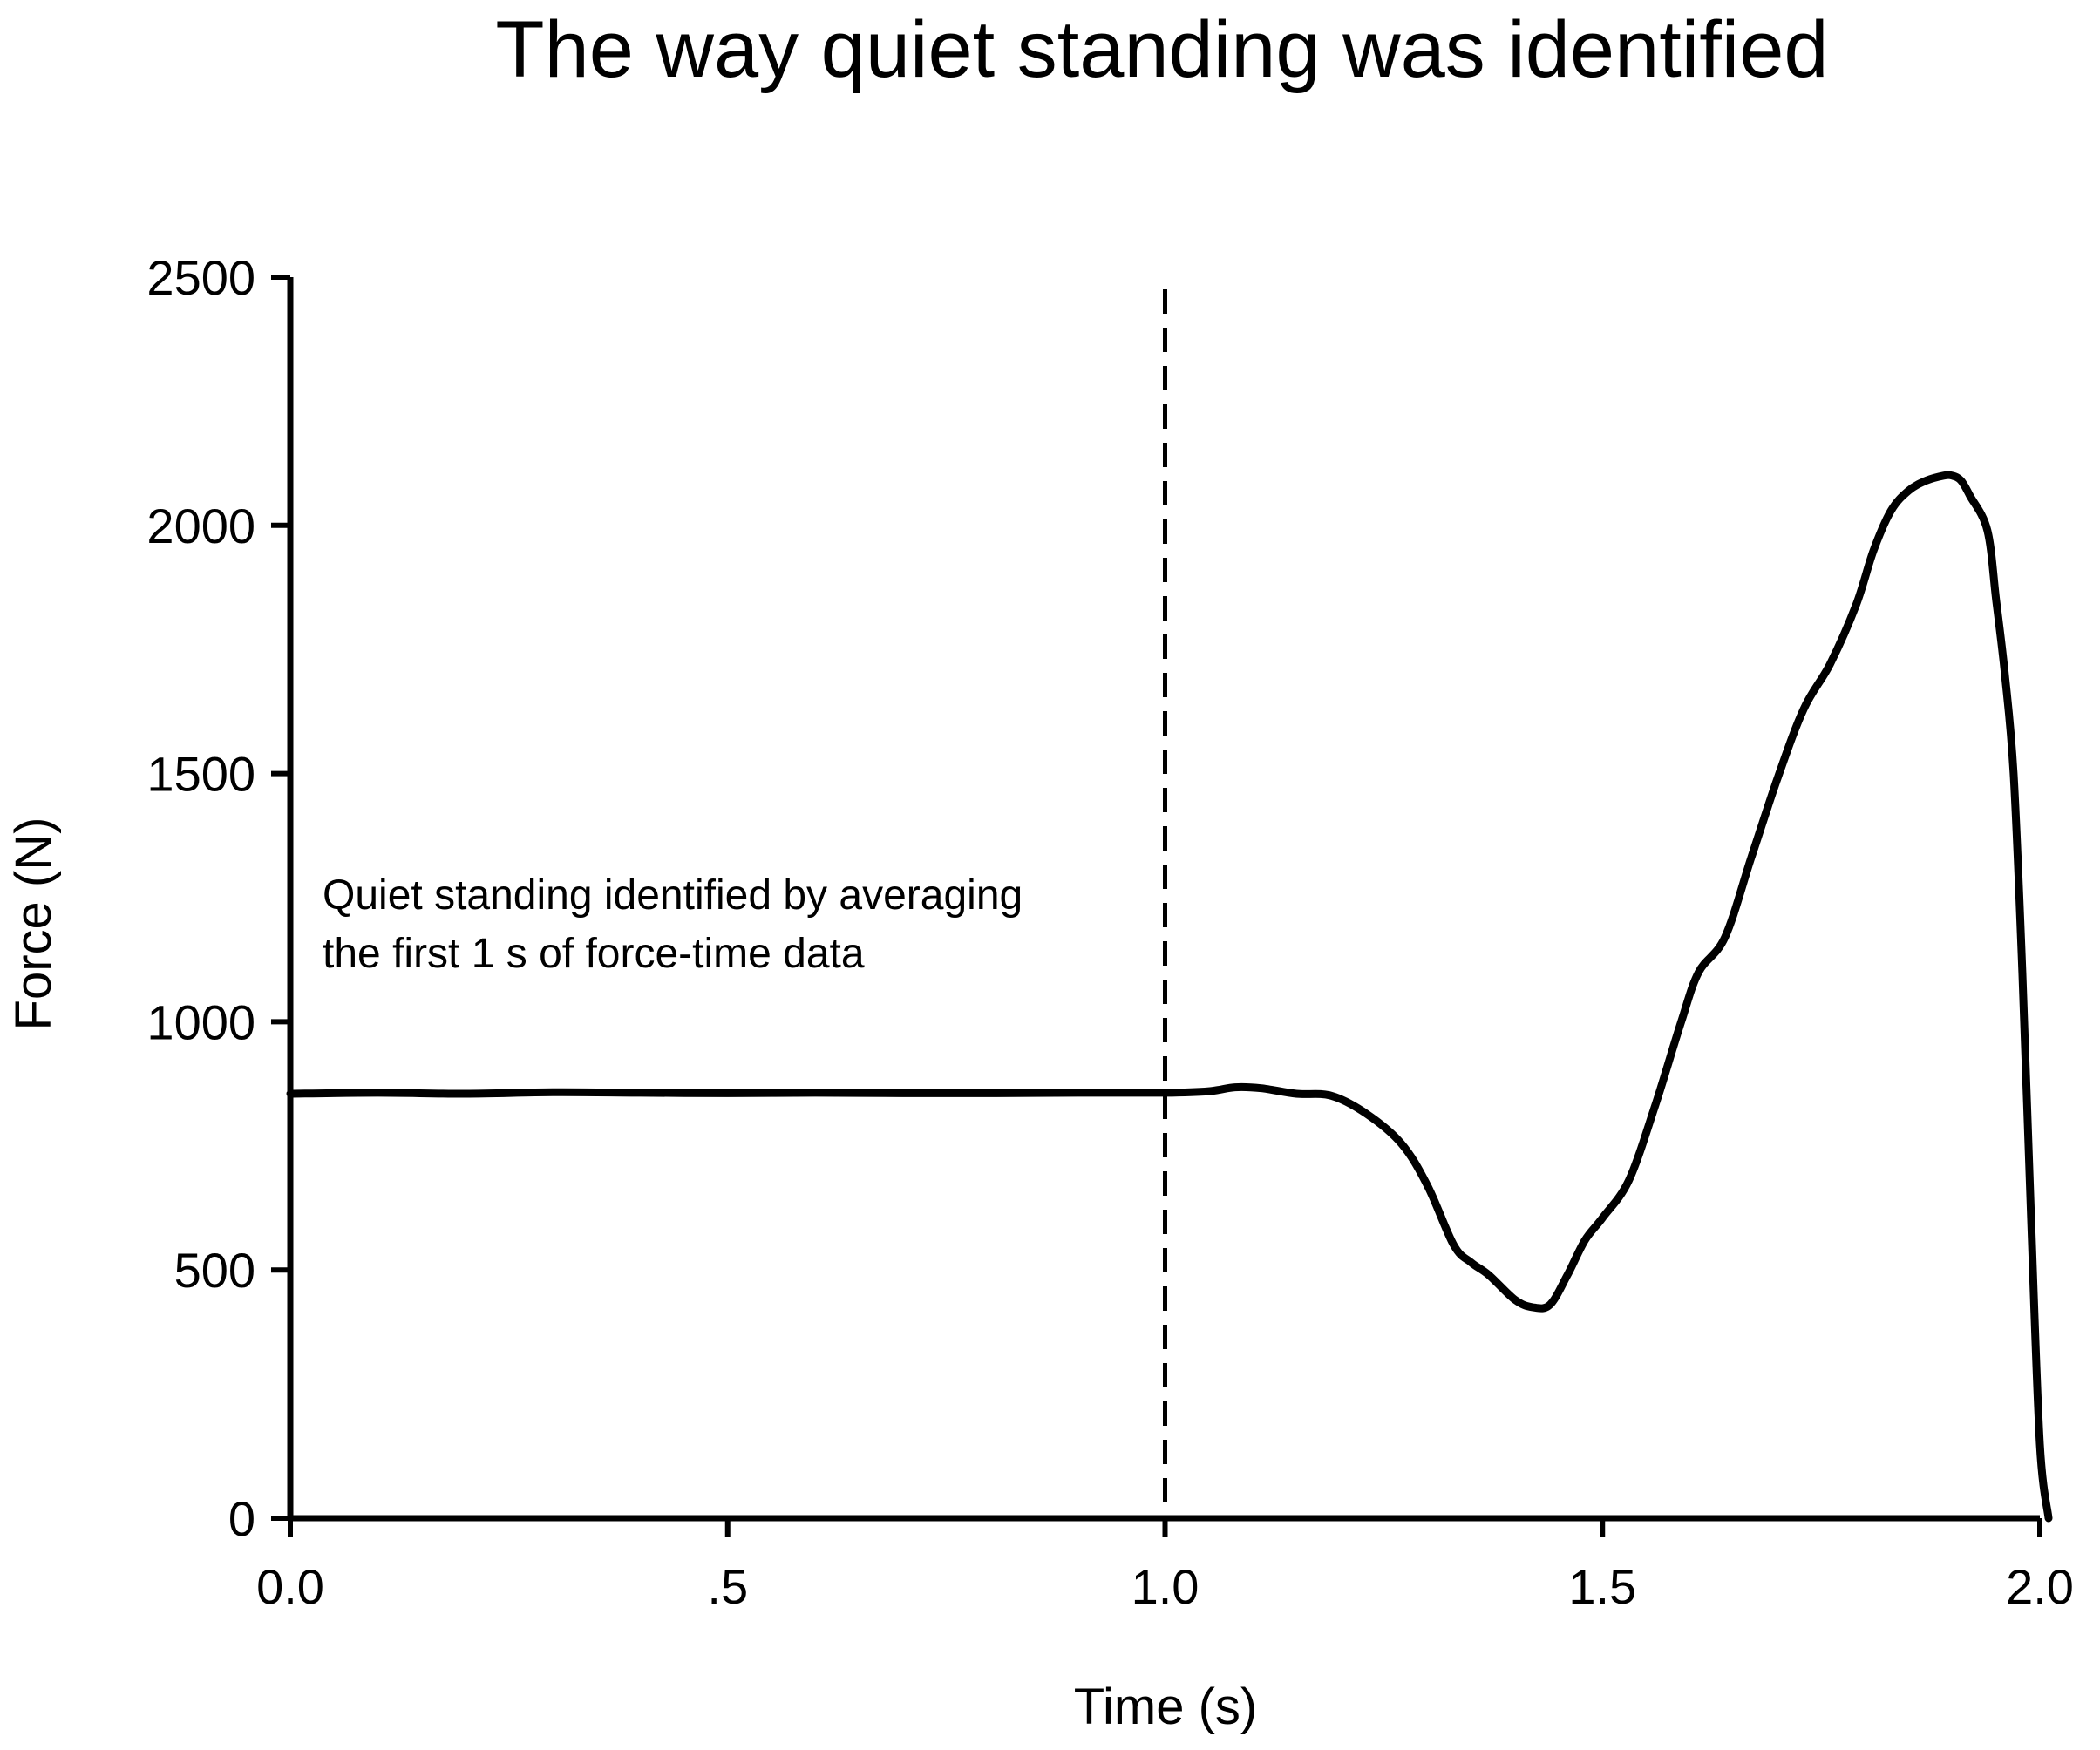  Describe the element at coordinates (201, 526) in the screenshot. I see `y-tick-label: 2000` at that location.